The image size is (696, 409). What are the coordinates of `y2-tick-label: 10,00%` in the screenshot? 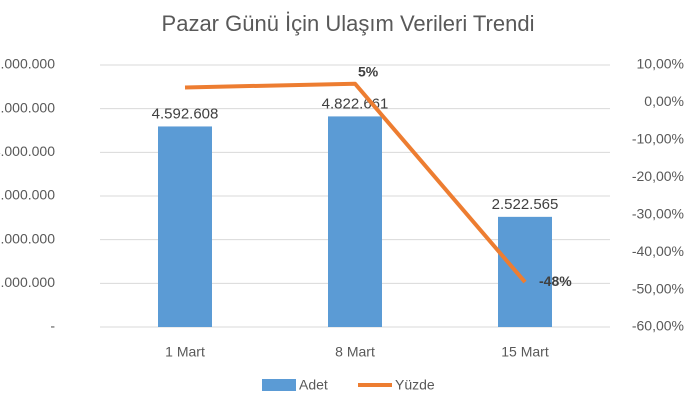 It's located at (660, 64).